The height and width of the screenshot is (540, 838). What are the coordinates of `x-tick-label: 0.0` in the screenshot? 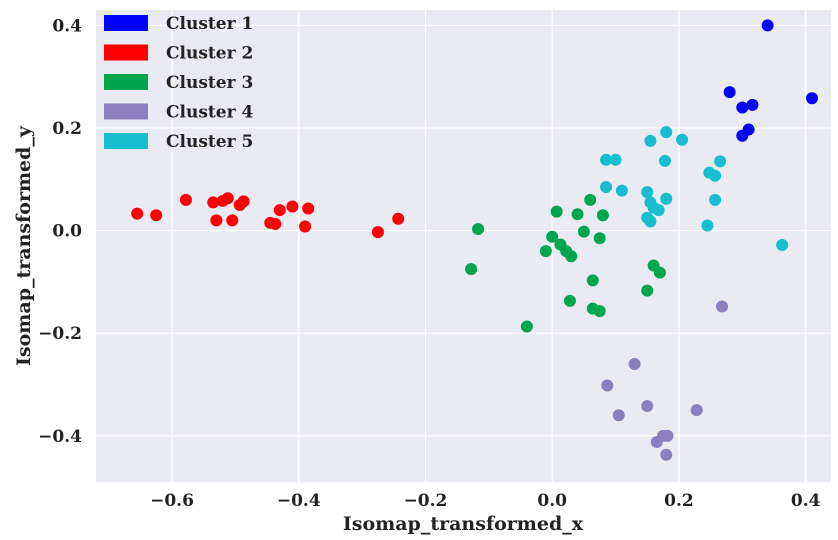 It's located at (552, 501).